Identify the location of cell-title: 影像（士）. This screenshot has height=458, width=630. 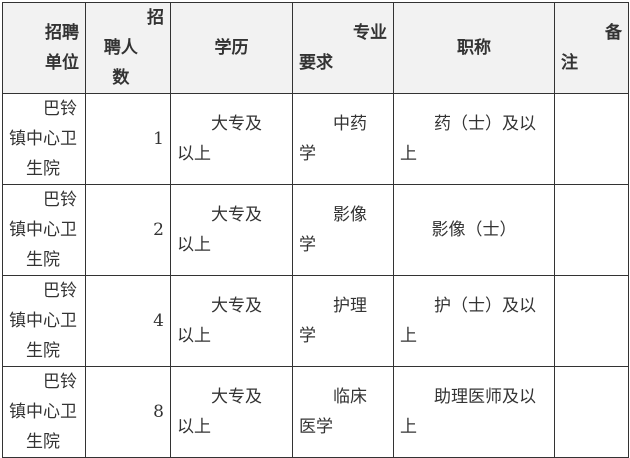
(474, 230).